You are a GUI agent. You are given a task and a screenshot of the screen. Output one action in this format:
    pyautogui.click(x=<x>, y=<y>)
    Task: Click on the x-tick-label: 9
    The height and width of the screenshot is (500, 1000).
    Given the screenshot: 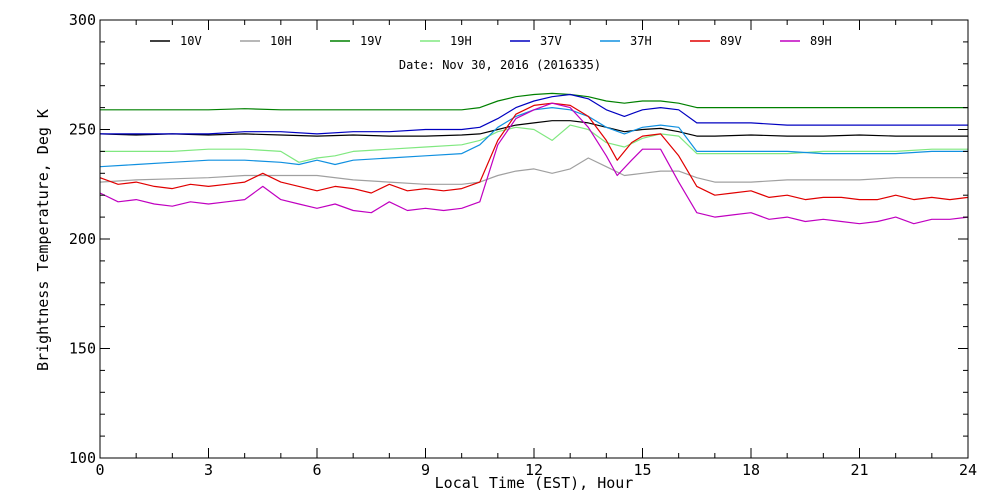 What is the action you would take?
    pyautogui.click(x=425, y=470)
    